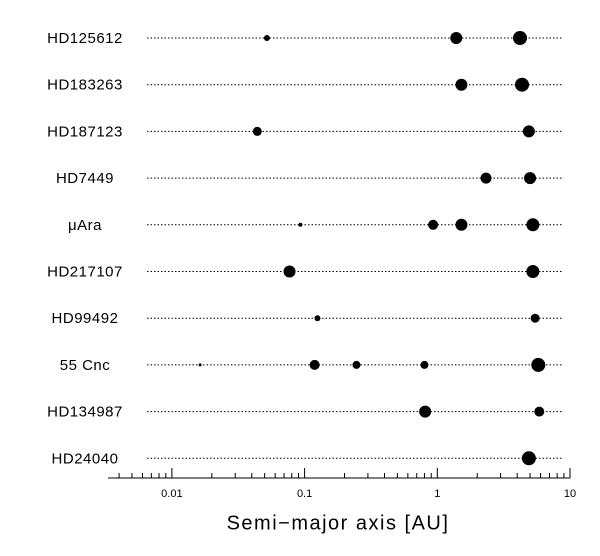 The height and width of the screenshot is (556, 600). What do you see at coordinates (85, 318) in the screenshot?
I see `star-label: HD99492` at bounding box center [85, 318].